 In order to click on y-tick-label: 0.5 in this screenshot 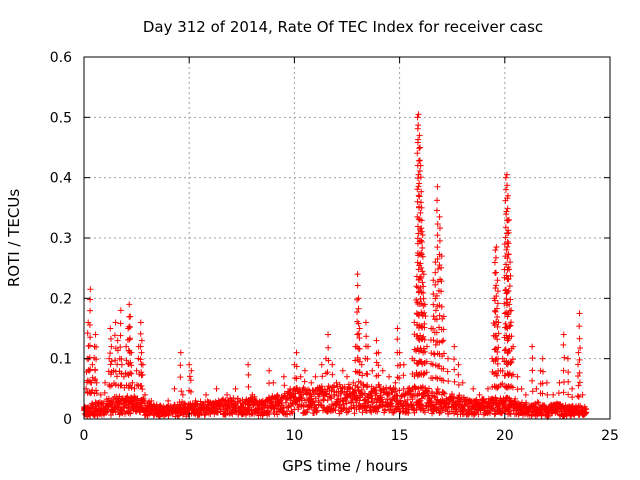, I will do `click(61, 118)`.